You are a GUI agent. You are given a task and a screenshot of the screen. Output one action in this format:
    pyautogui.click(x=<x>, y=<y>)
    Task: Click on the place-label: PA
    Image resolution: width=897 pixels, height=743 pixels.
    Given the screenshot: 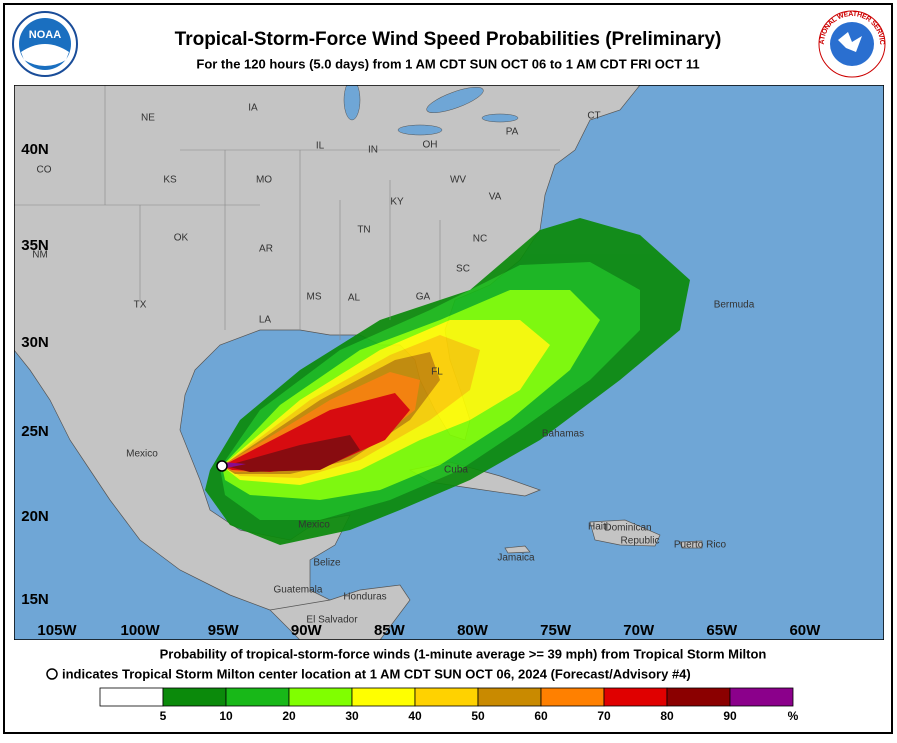 What is the action you would take?
    pyautogui.click(x=512, y=132)
    